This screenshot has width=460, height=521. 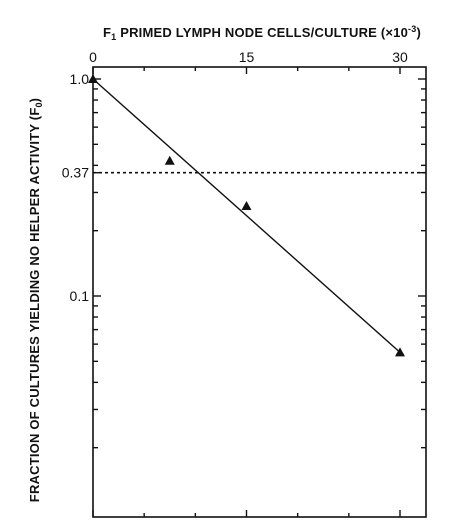 I want to click on y-tick-label-0: 1.0, so click(x=80, y=79).